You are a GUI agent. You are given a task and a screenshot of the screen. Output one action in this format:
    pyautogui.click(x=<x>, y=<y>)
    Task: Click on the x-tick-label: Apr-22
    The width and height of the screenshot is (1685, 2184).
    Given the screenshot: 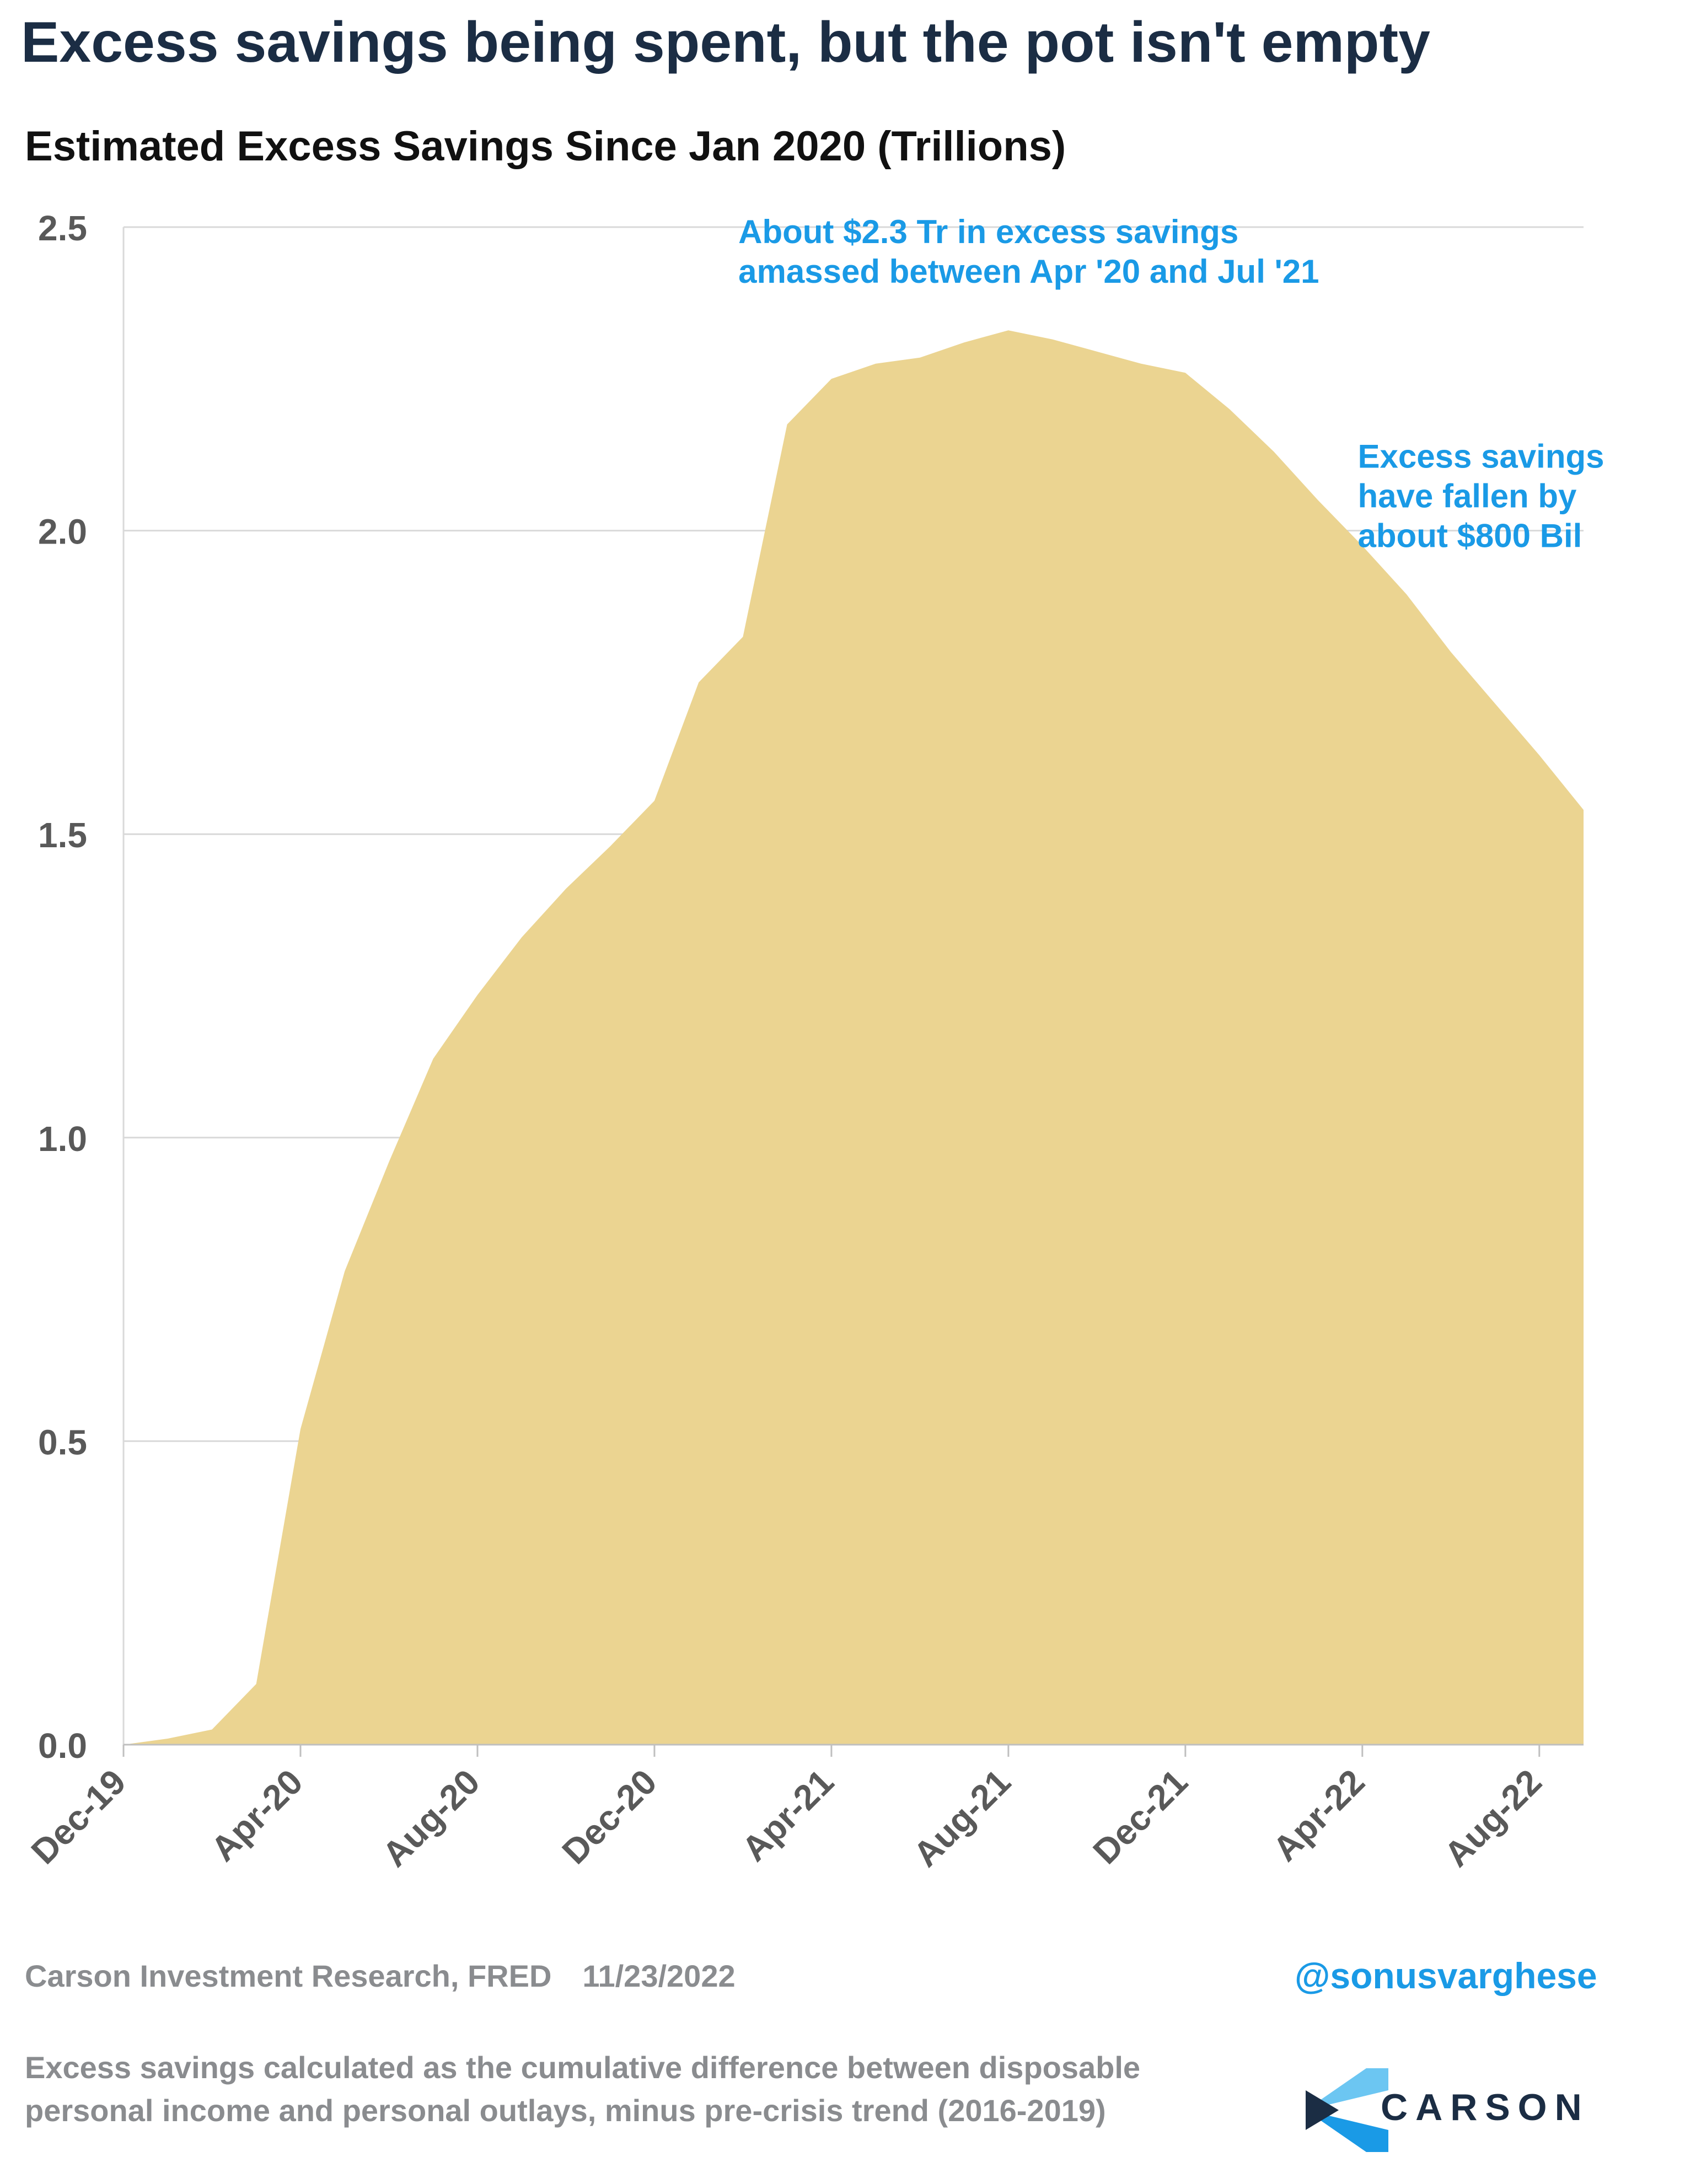 What is the action you would take?
    pyautogui.click(x=1318, y=1815)
    